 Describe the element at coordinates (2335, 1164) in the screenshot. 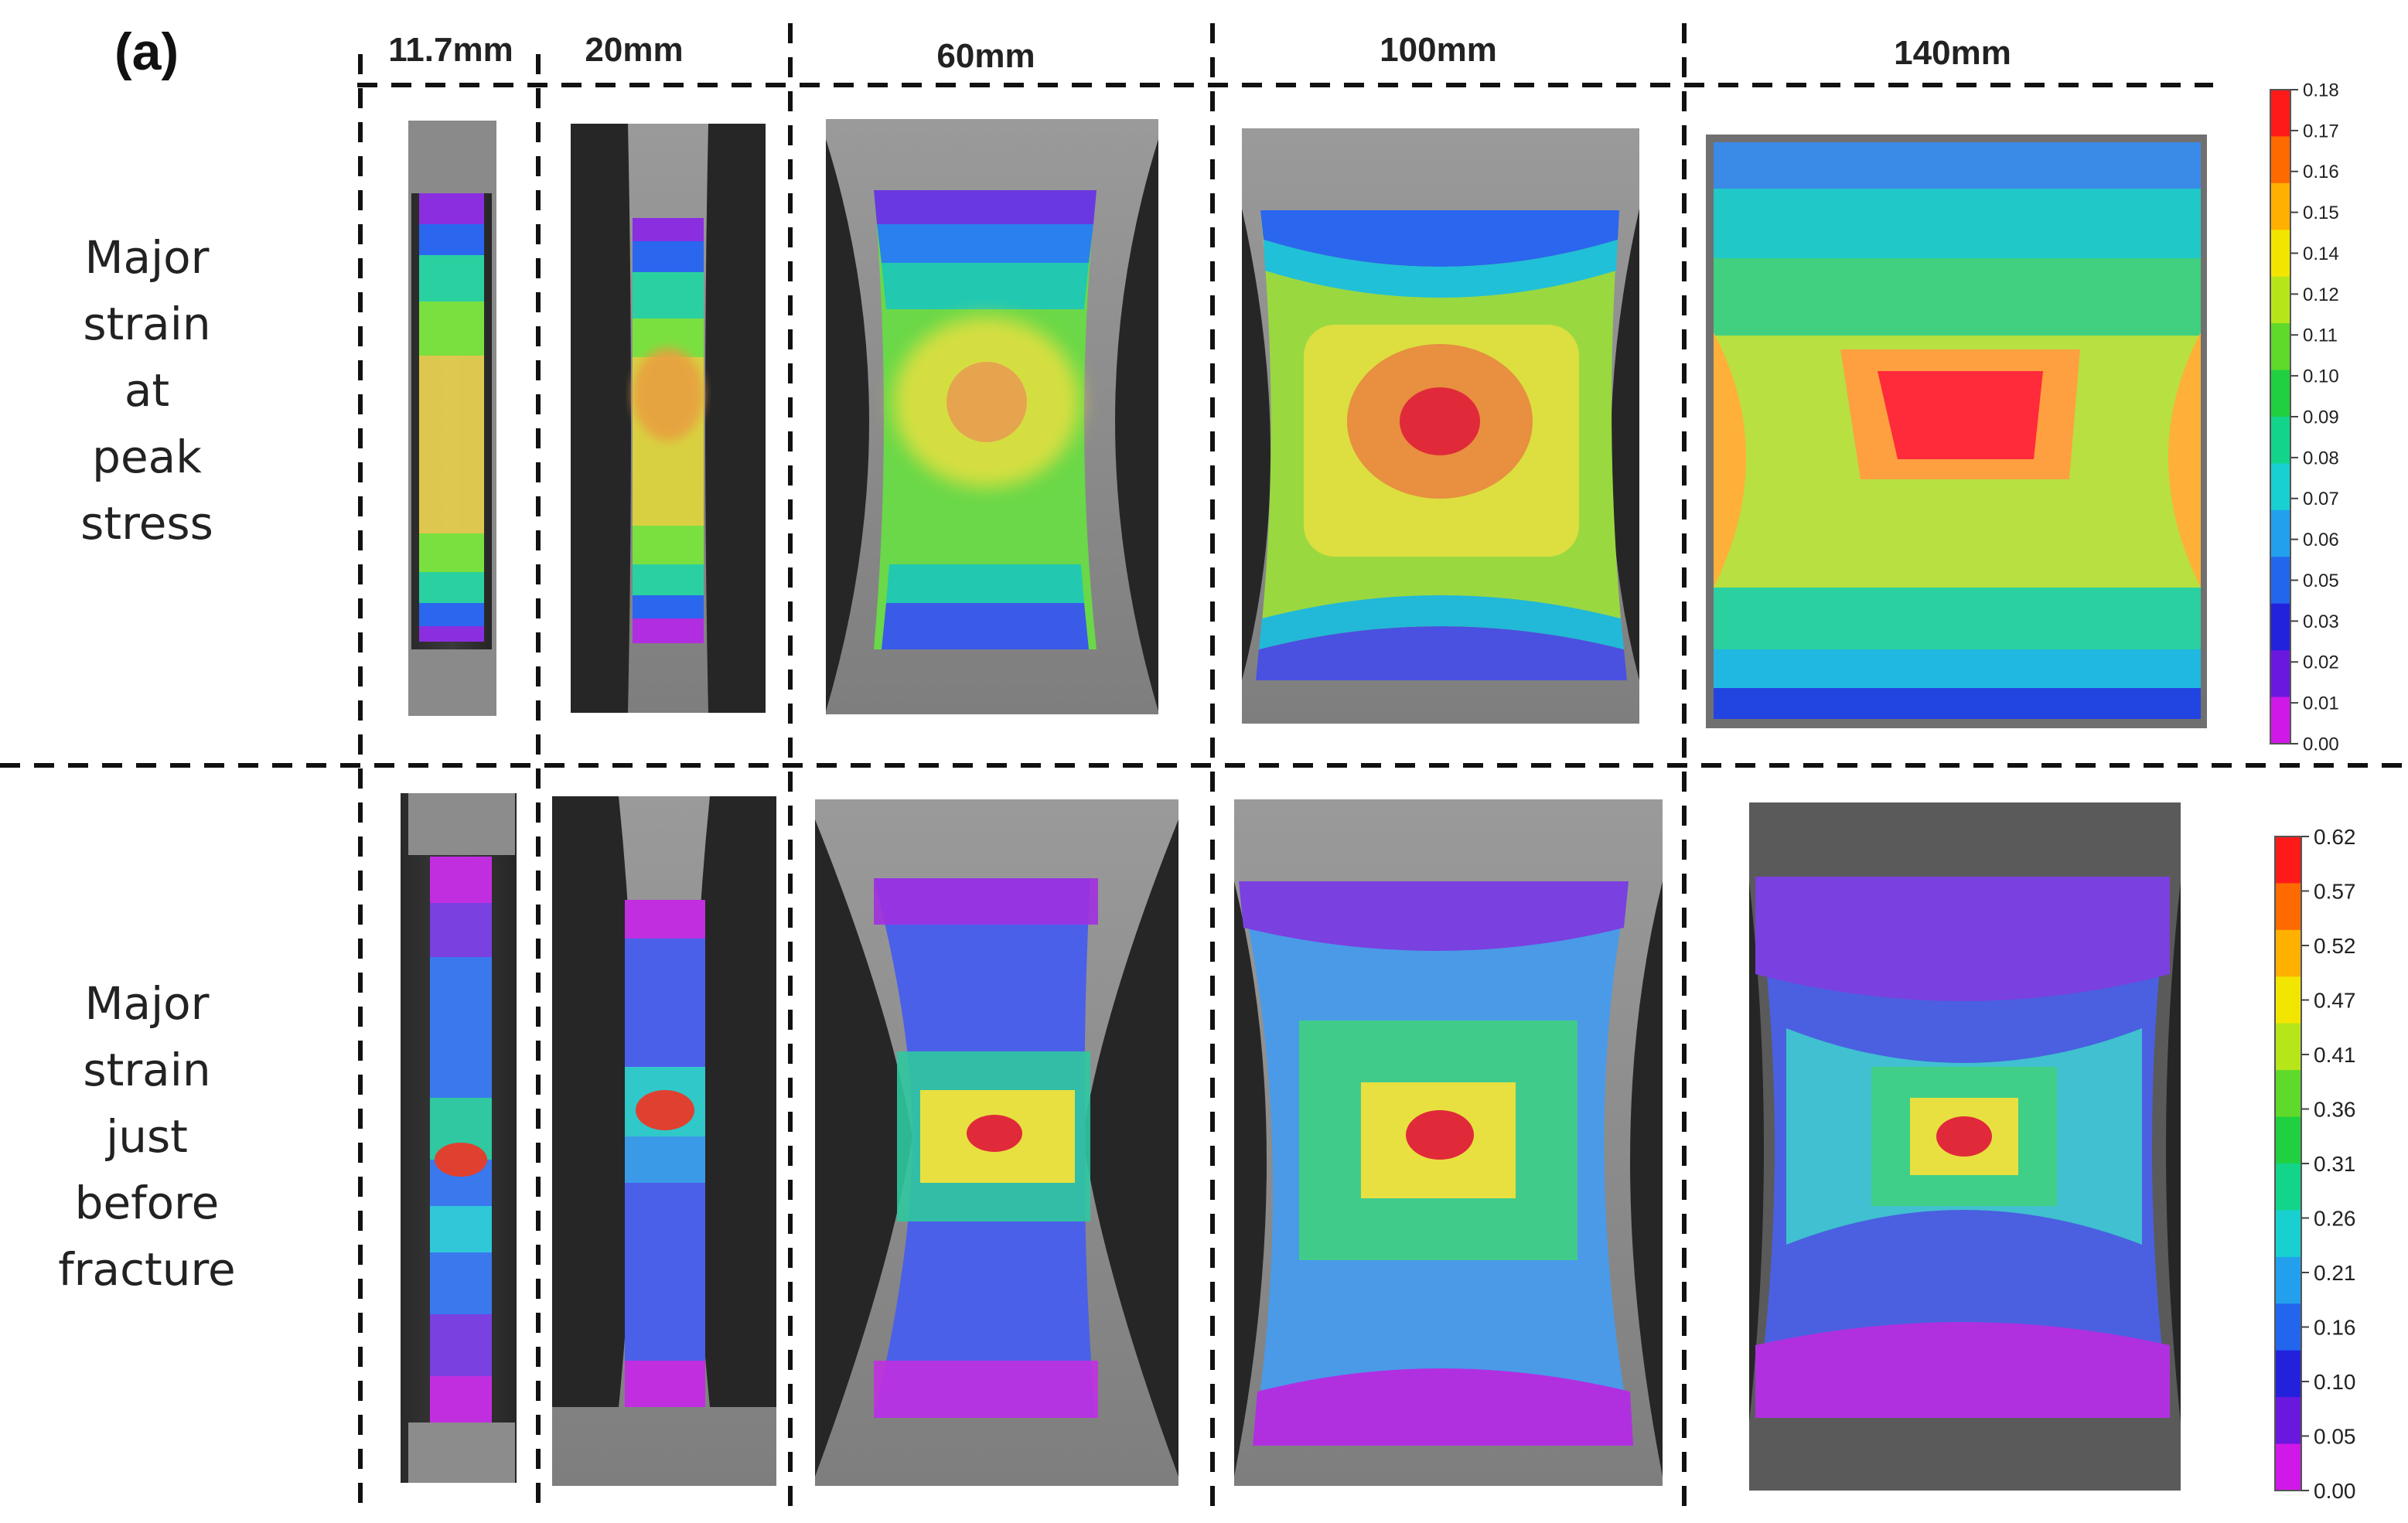

I see `colorbar-tick-label: 0.31` at that location.